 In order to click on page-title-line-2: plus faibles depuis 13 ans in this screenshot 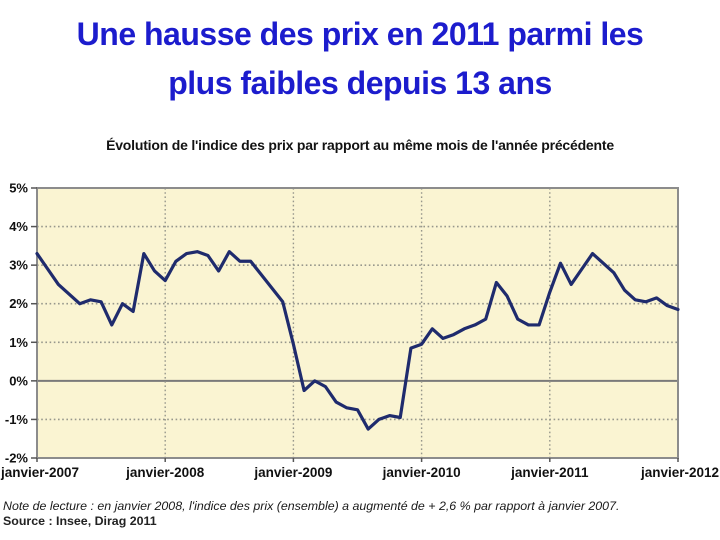, I will do `click(360, 83)`.